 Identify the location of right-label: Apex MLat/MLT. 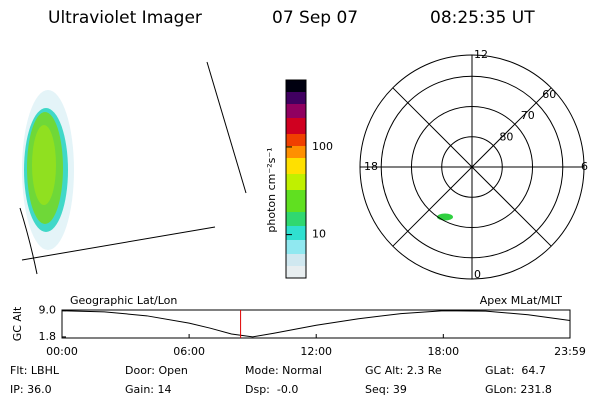
(521, 300).